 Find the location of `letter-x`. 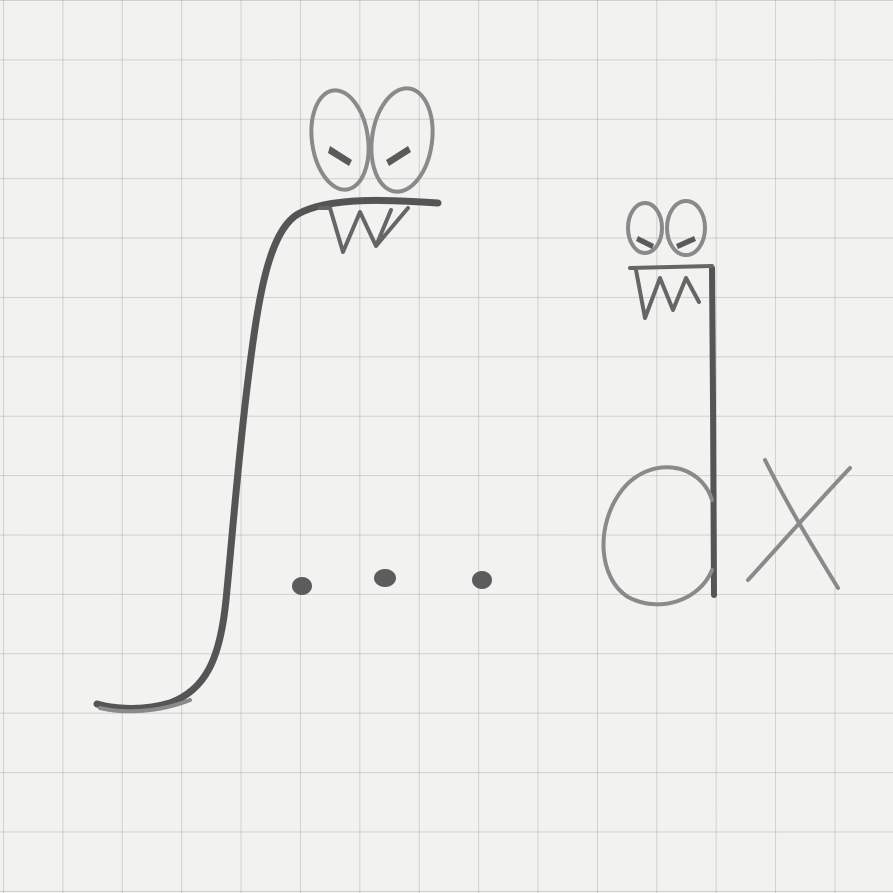

letter-x is located at coordinates (799, 524).